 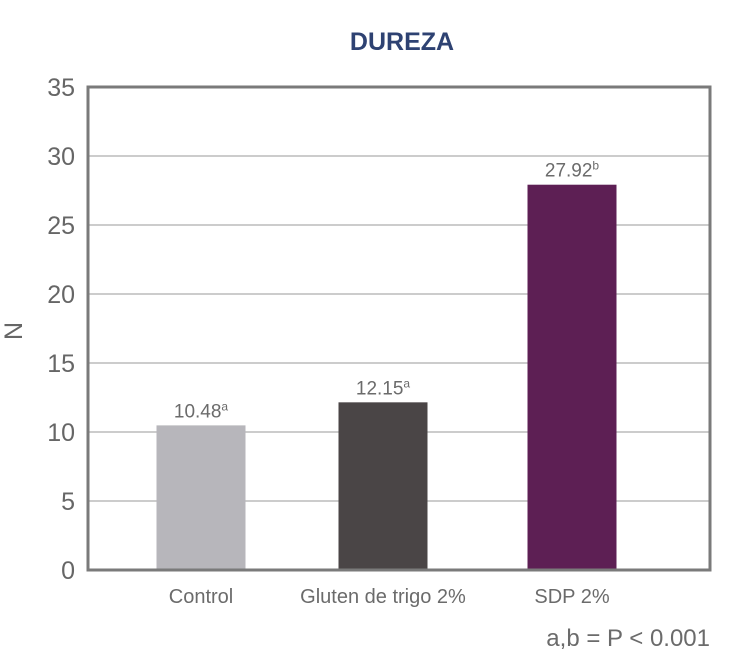 I want to click on y-tick-label: 0, so click(x=68, y=571).